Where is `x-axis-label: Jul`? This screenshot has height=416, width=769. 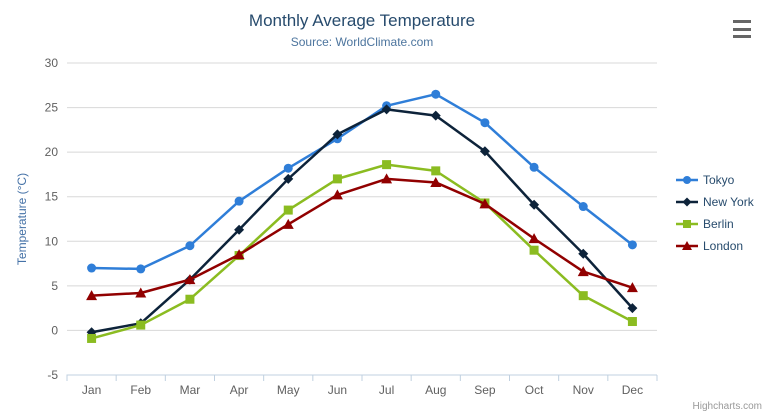
x-axis-label: Jul is located at coordinates (386, 390).